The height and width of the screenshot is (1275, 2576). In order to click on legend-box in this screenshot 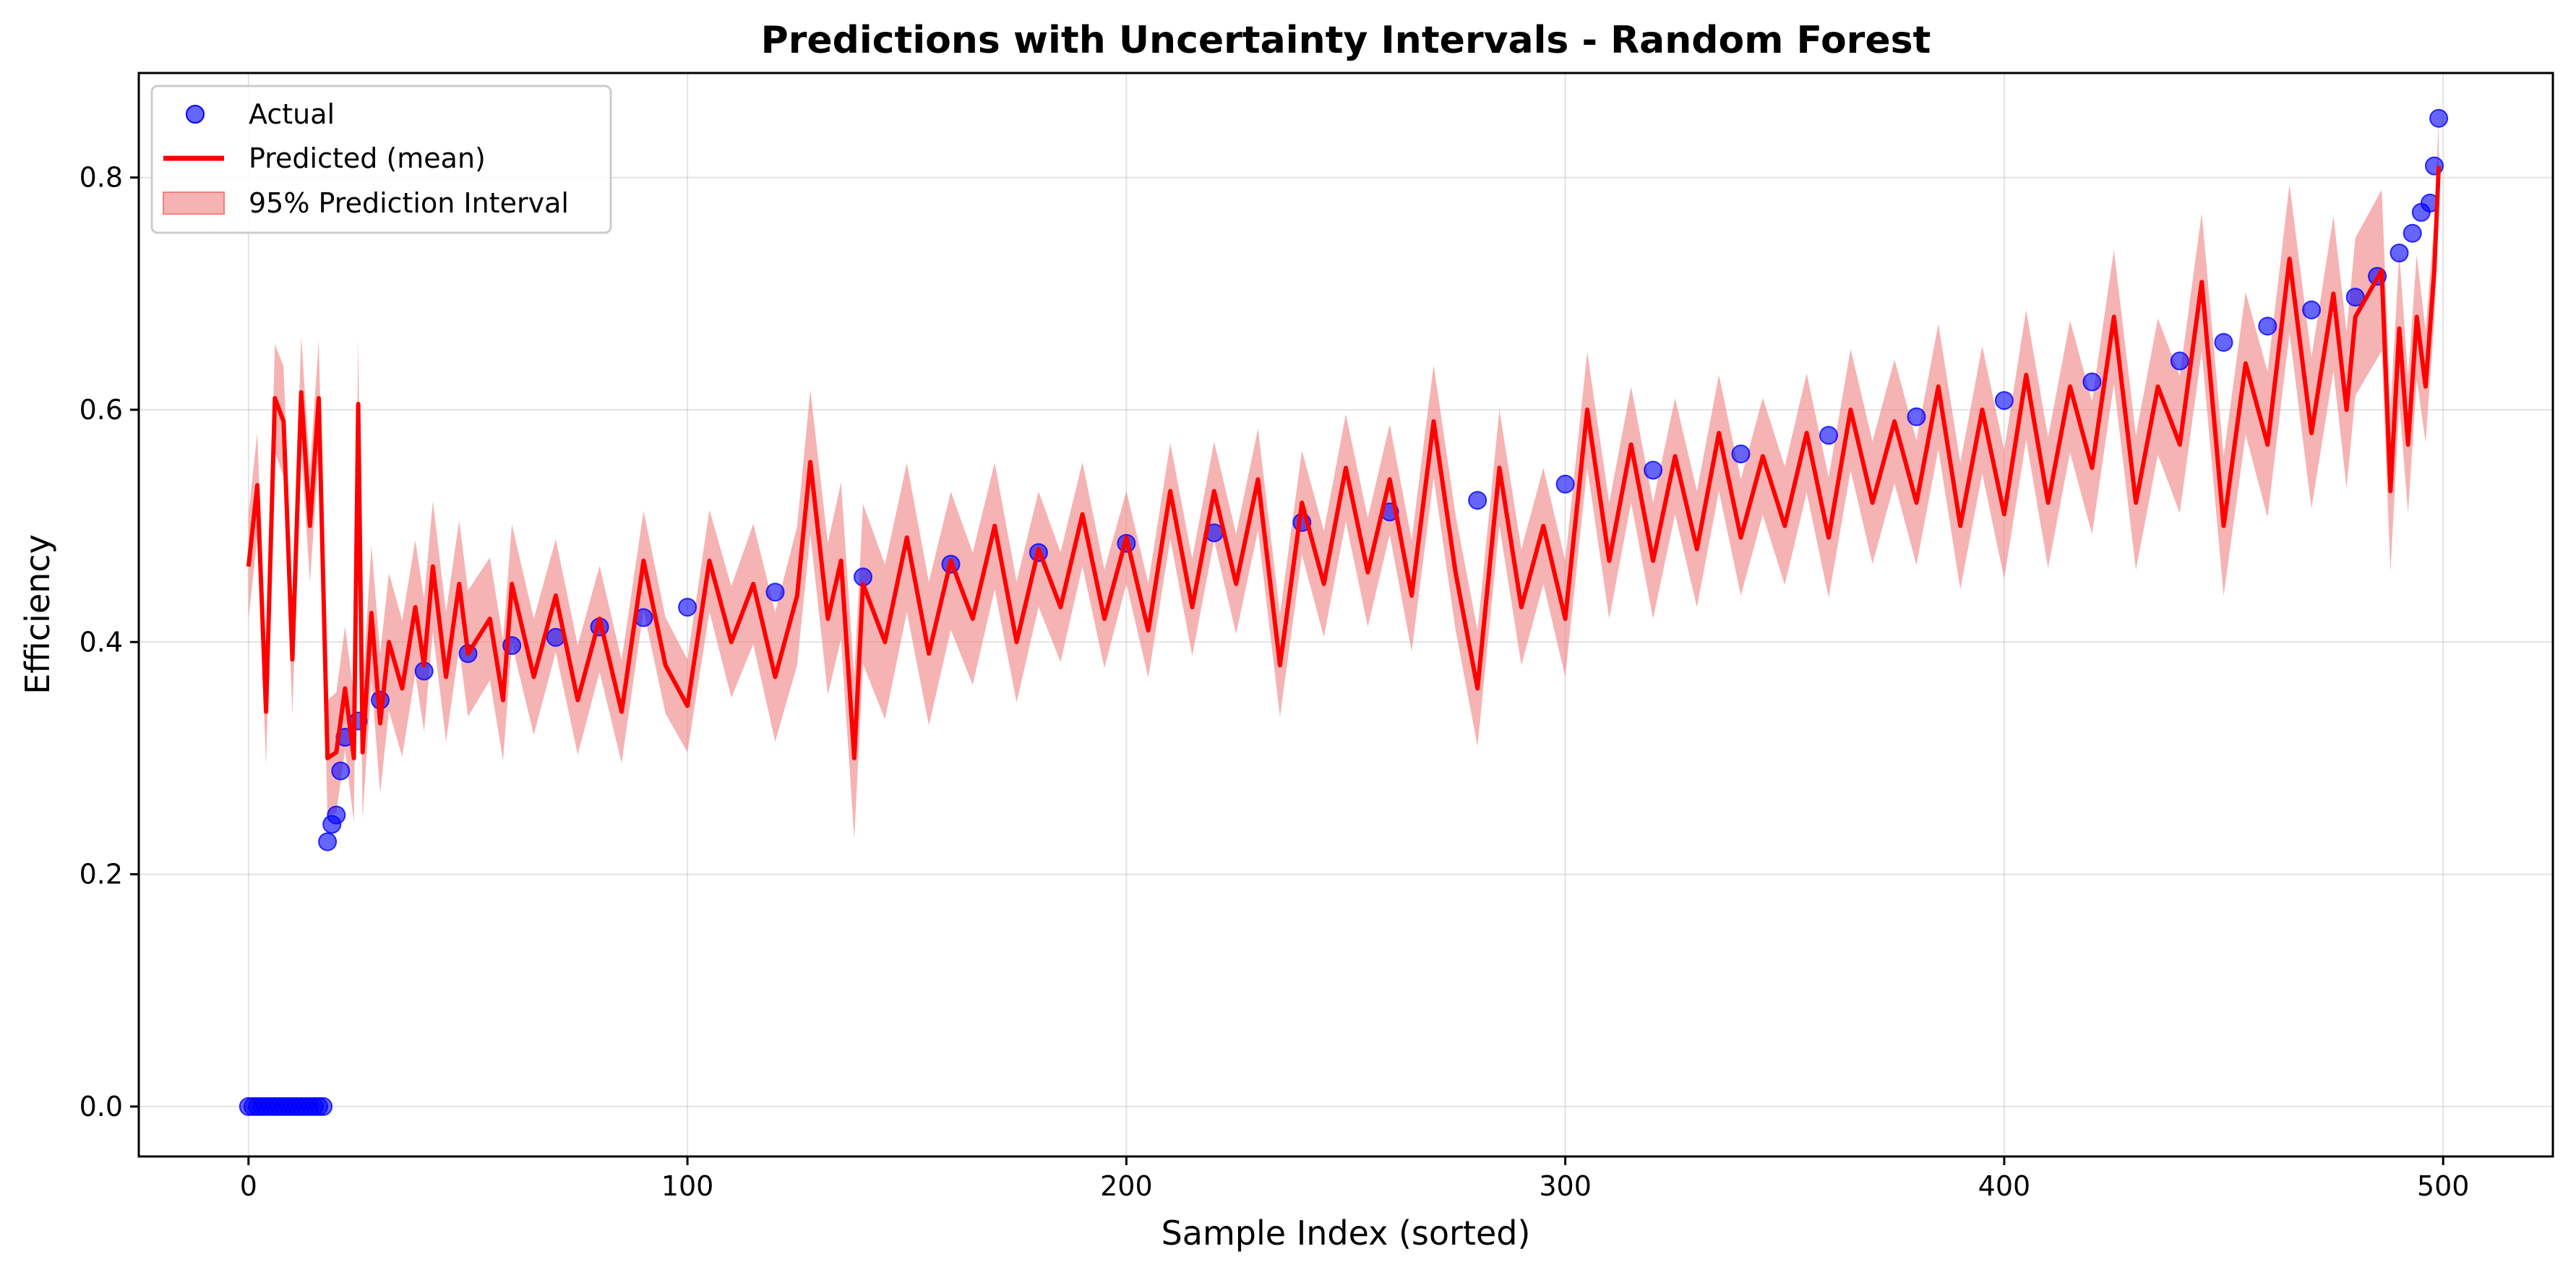, I will do `click(381, 159)`.